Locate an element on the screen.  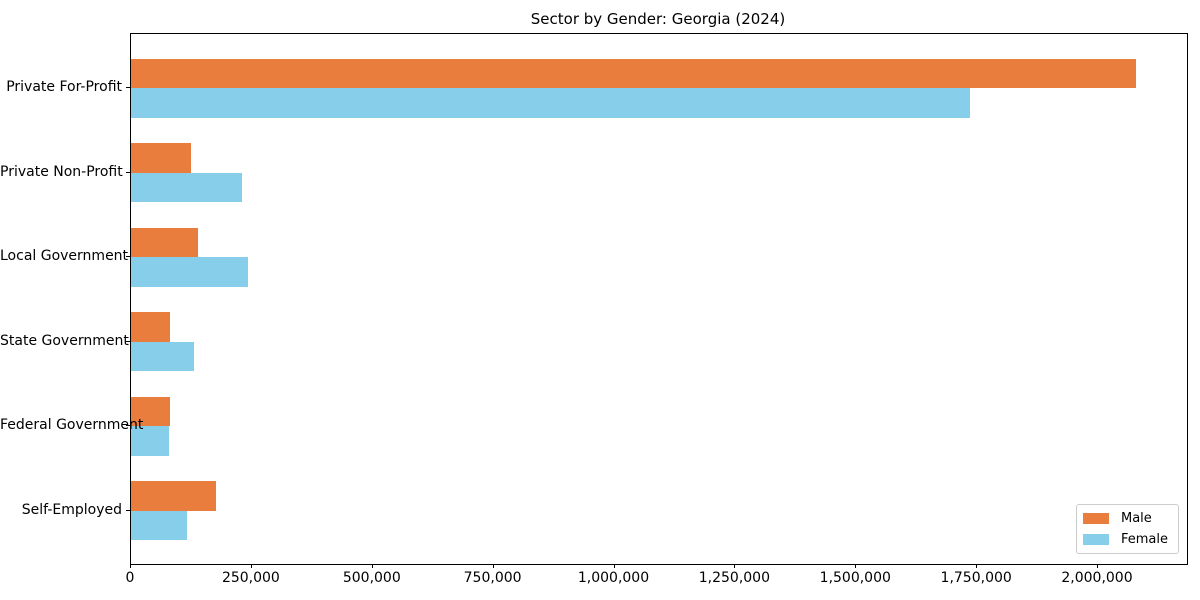
bar-male-federal-government is located at coordinates (151, 411).